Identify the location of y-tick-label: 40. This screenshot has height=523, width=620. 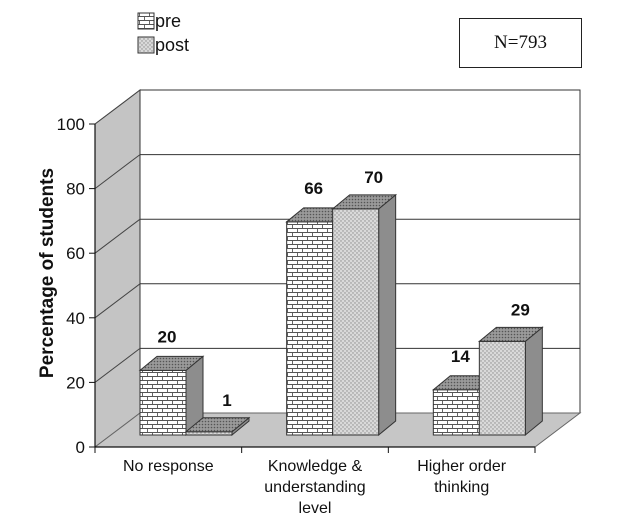
(75, 318).